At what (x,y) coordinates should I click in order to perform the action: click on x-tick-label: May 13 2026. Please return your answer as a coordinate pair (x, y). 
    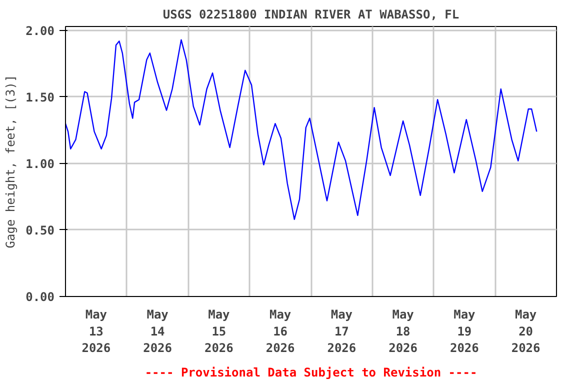
    Looking at the image, I should click on (96, 332).